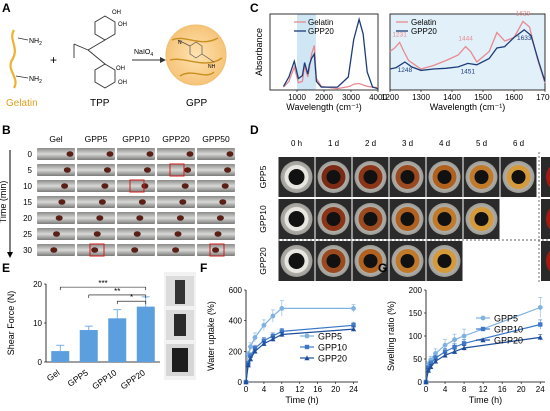  Describe the element at coordinates (254, 8) in the screenshot. I see `panel-label-c: C` at that location.